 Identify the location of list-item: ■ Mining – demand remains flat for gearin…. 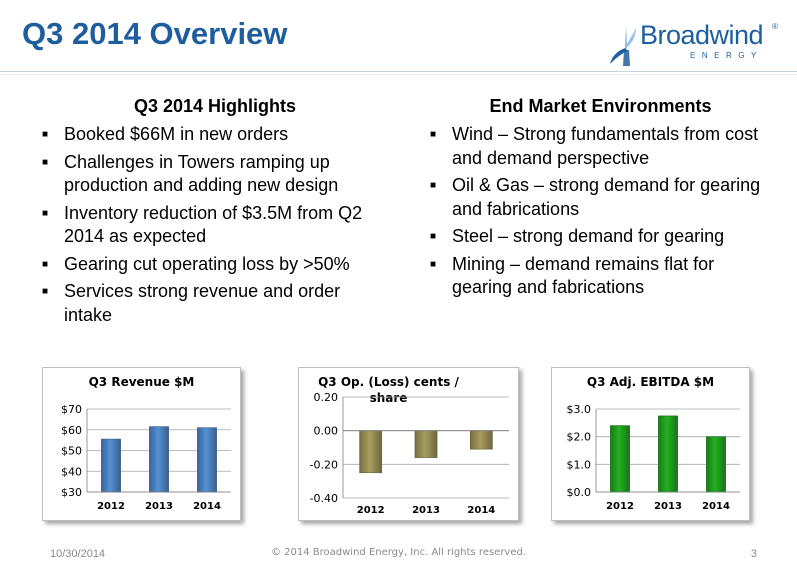
(572, 275).